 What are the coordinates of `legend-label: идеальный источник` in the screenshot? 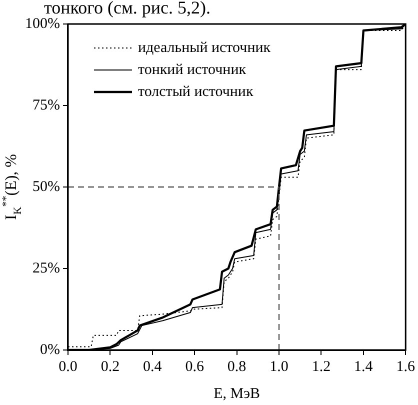 It's located at (205, 48).